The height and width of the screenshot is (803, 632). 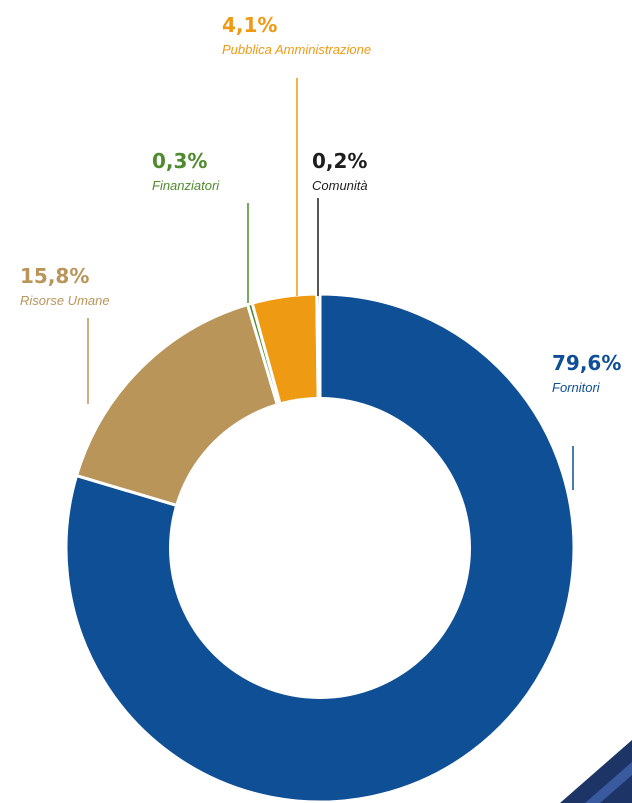 What do you see at coordinates (54, 276) in the screenshot?
I see `value-label-risorse-umane: 15,8%` at bounding box center [54, 276].